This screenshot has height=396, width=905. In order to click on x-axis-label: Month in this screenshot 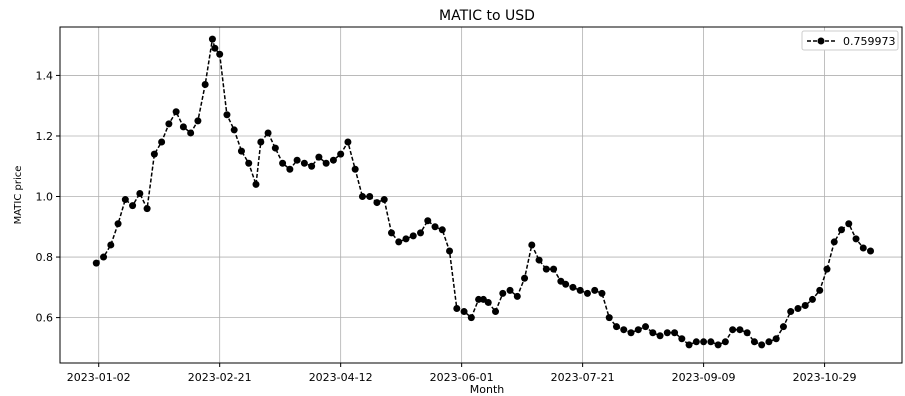, I will do `click(487, 389)`.